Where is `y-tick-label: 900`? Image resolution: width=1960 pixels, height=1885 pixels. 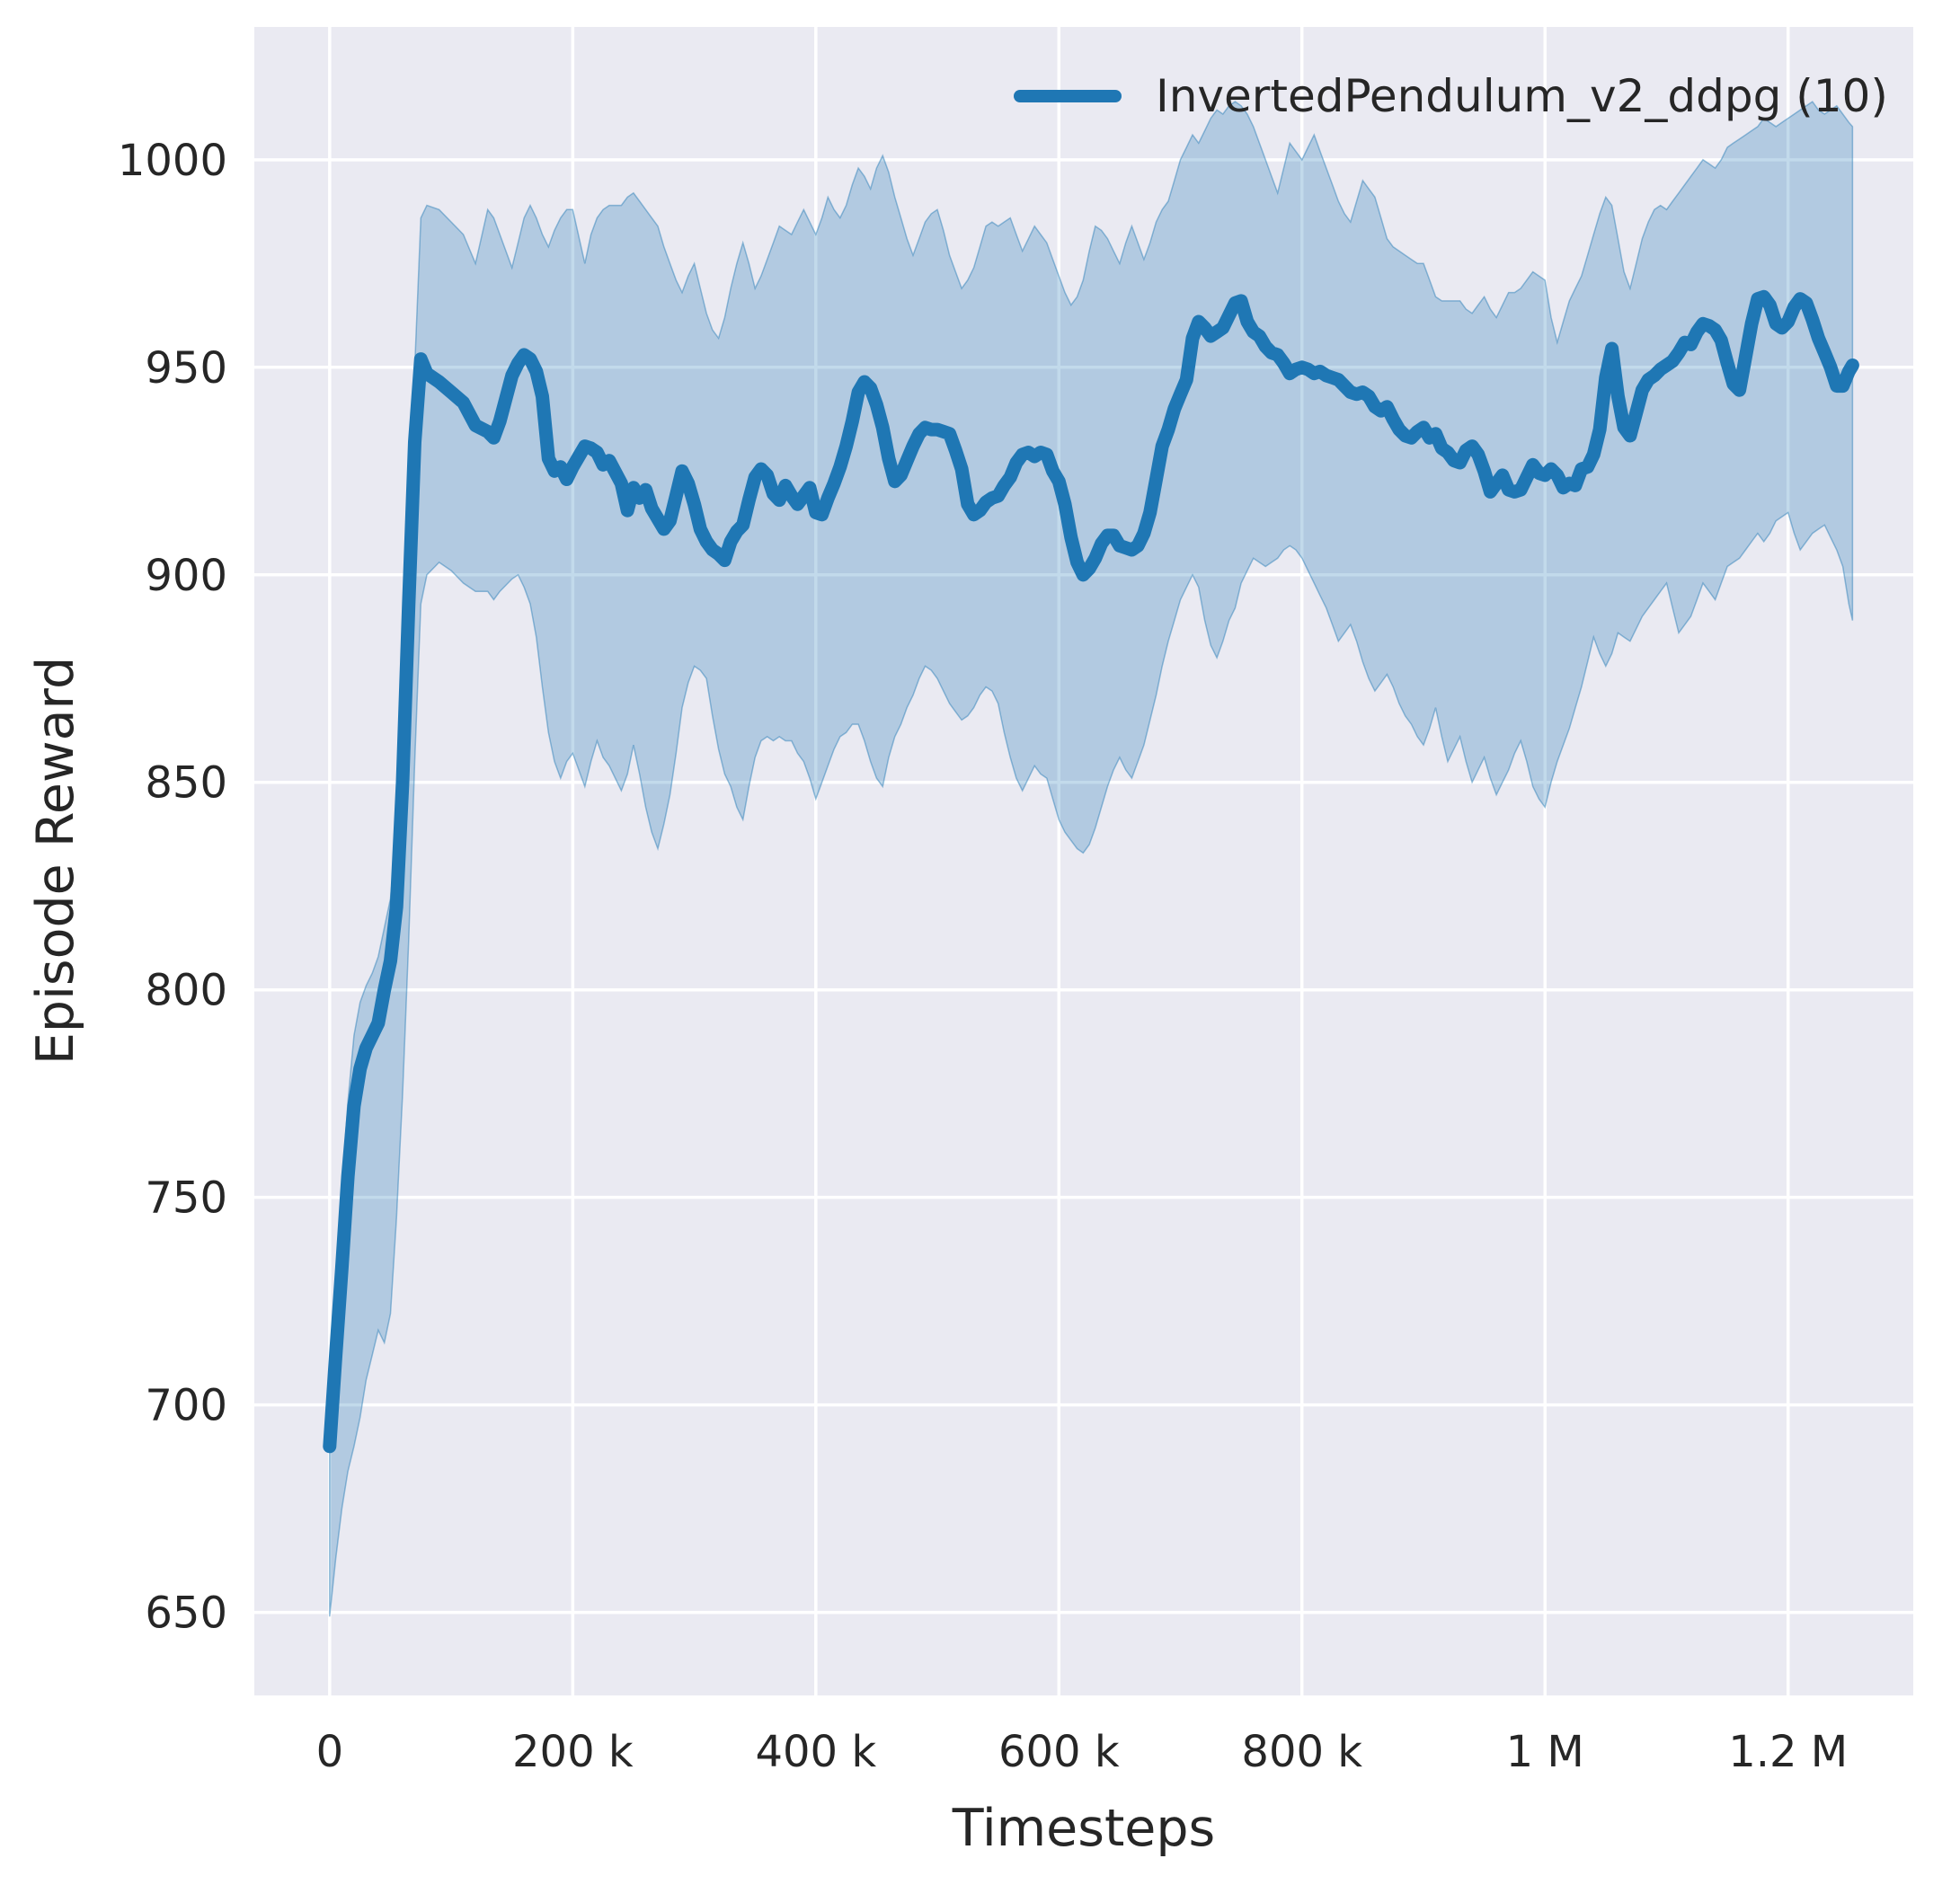 y-tick-label: 900 is located at coordinates (186, 576).